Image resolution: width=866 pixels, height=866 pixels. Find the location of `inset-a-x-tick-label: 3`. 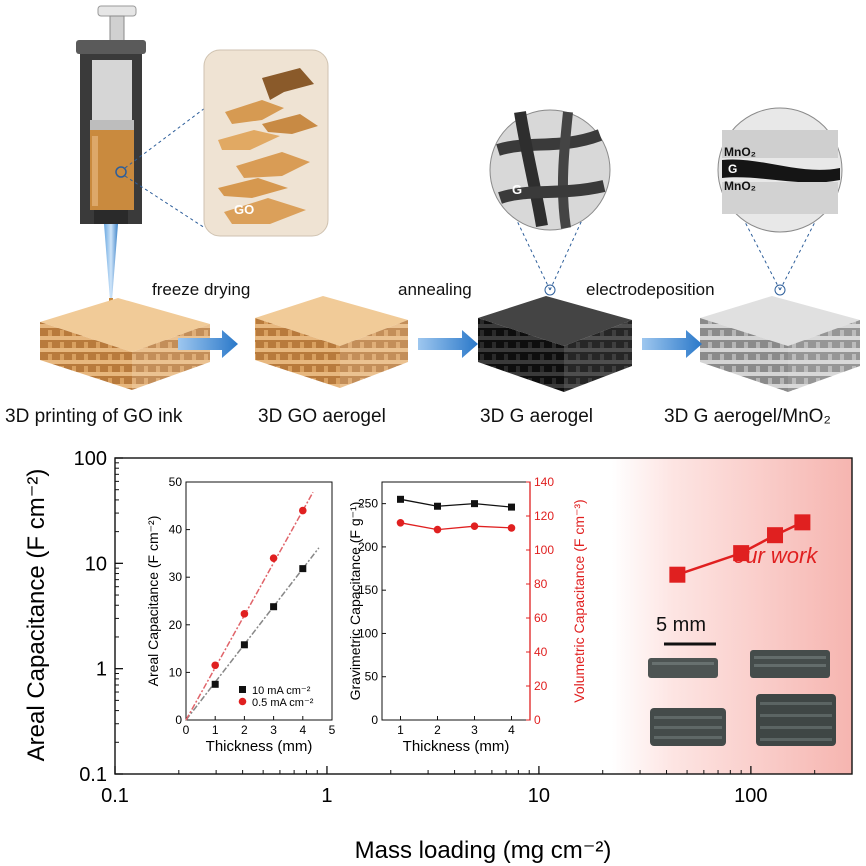

inset-a-x-tick-label: 3 is located at coordinates (273, 730).